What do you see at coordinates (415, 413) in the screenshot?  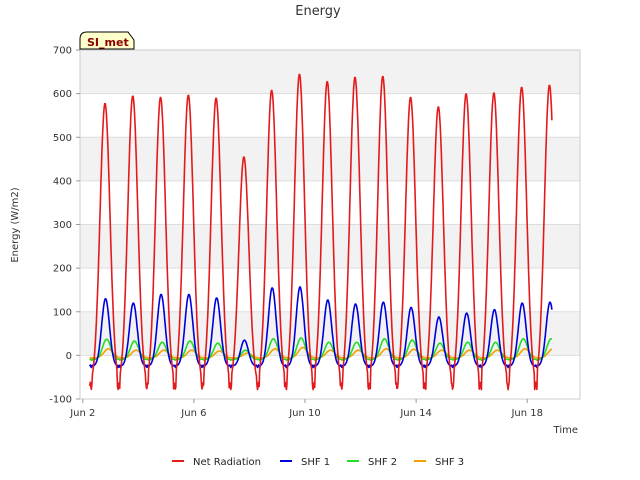 I see `x-tick-label: Jun 14` at bounding box center [415, 413].